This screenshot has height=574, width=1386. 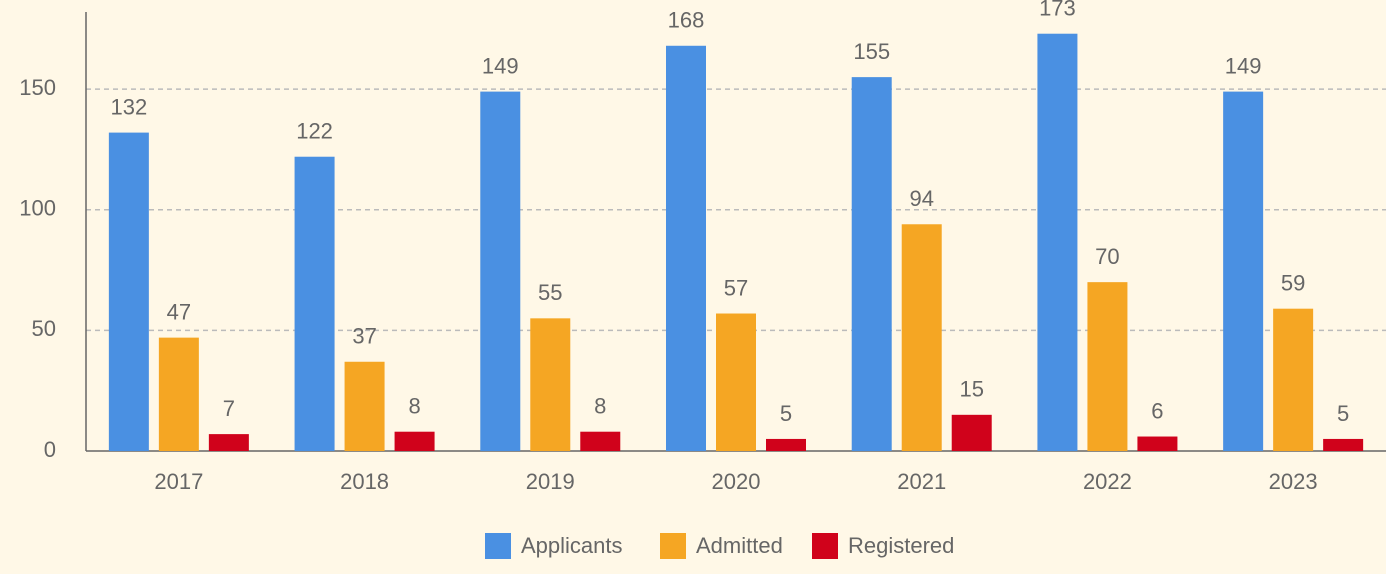 What do you see at coordinates (1157, 410) in the screenshot?
I see `data-label: 6` at bounding box center [1157, 410].